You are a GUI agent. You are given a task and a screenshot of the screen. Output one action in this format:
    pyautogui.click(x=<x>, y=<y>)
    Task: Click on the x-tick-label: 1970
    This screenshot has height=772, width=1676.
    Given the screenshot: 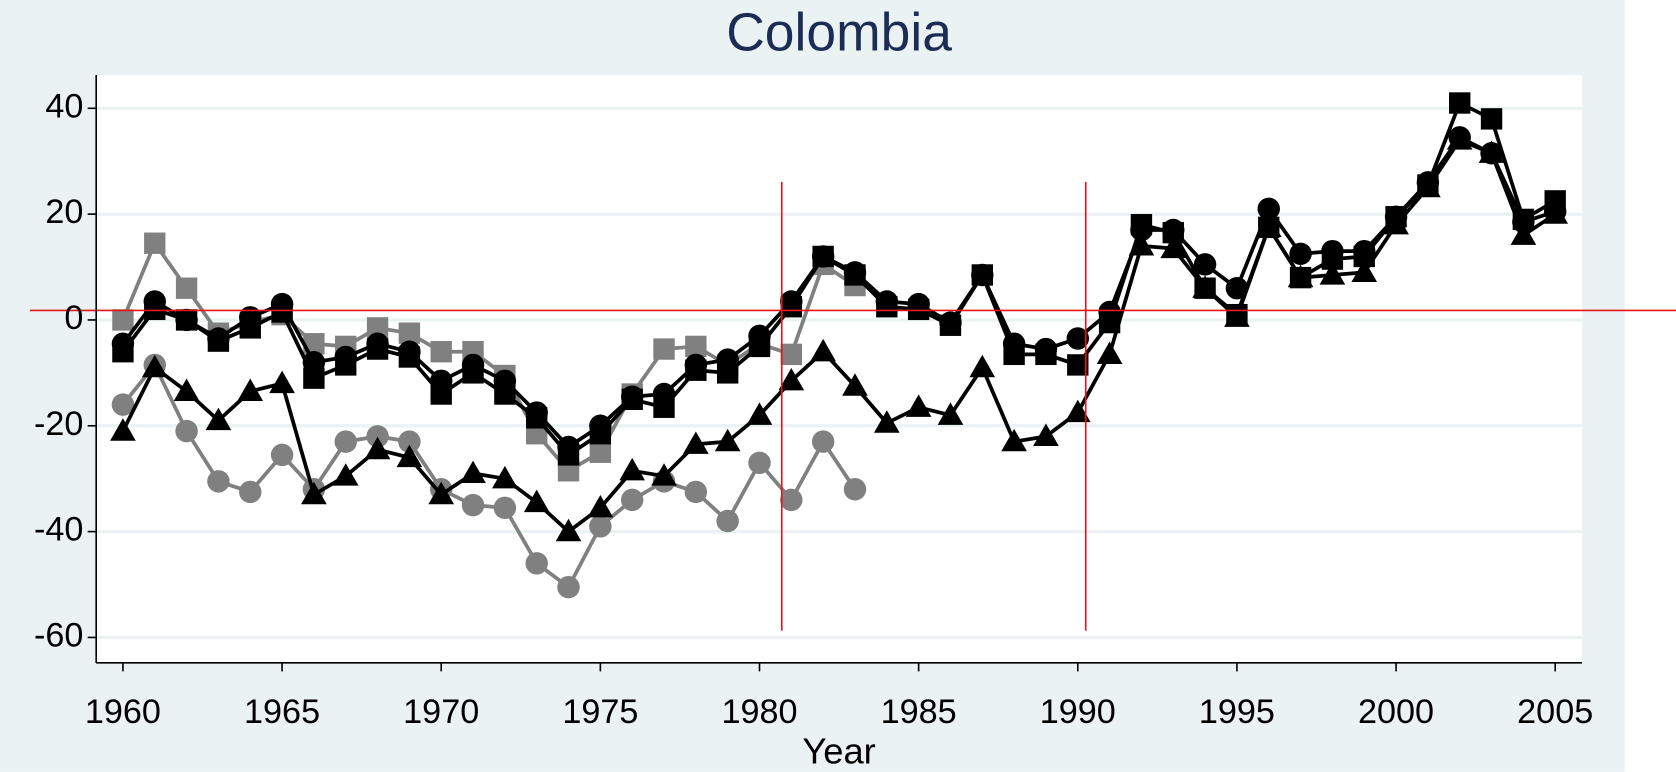 What is the action you would take?
    pyautogui.click(x=441, y=712)
    